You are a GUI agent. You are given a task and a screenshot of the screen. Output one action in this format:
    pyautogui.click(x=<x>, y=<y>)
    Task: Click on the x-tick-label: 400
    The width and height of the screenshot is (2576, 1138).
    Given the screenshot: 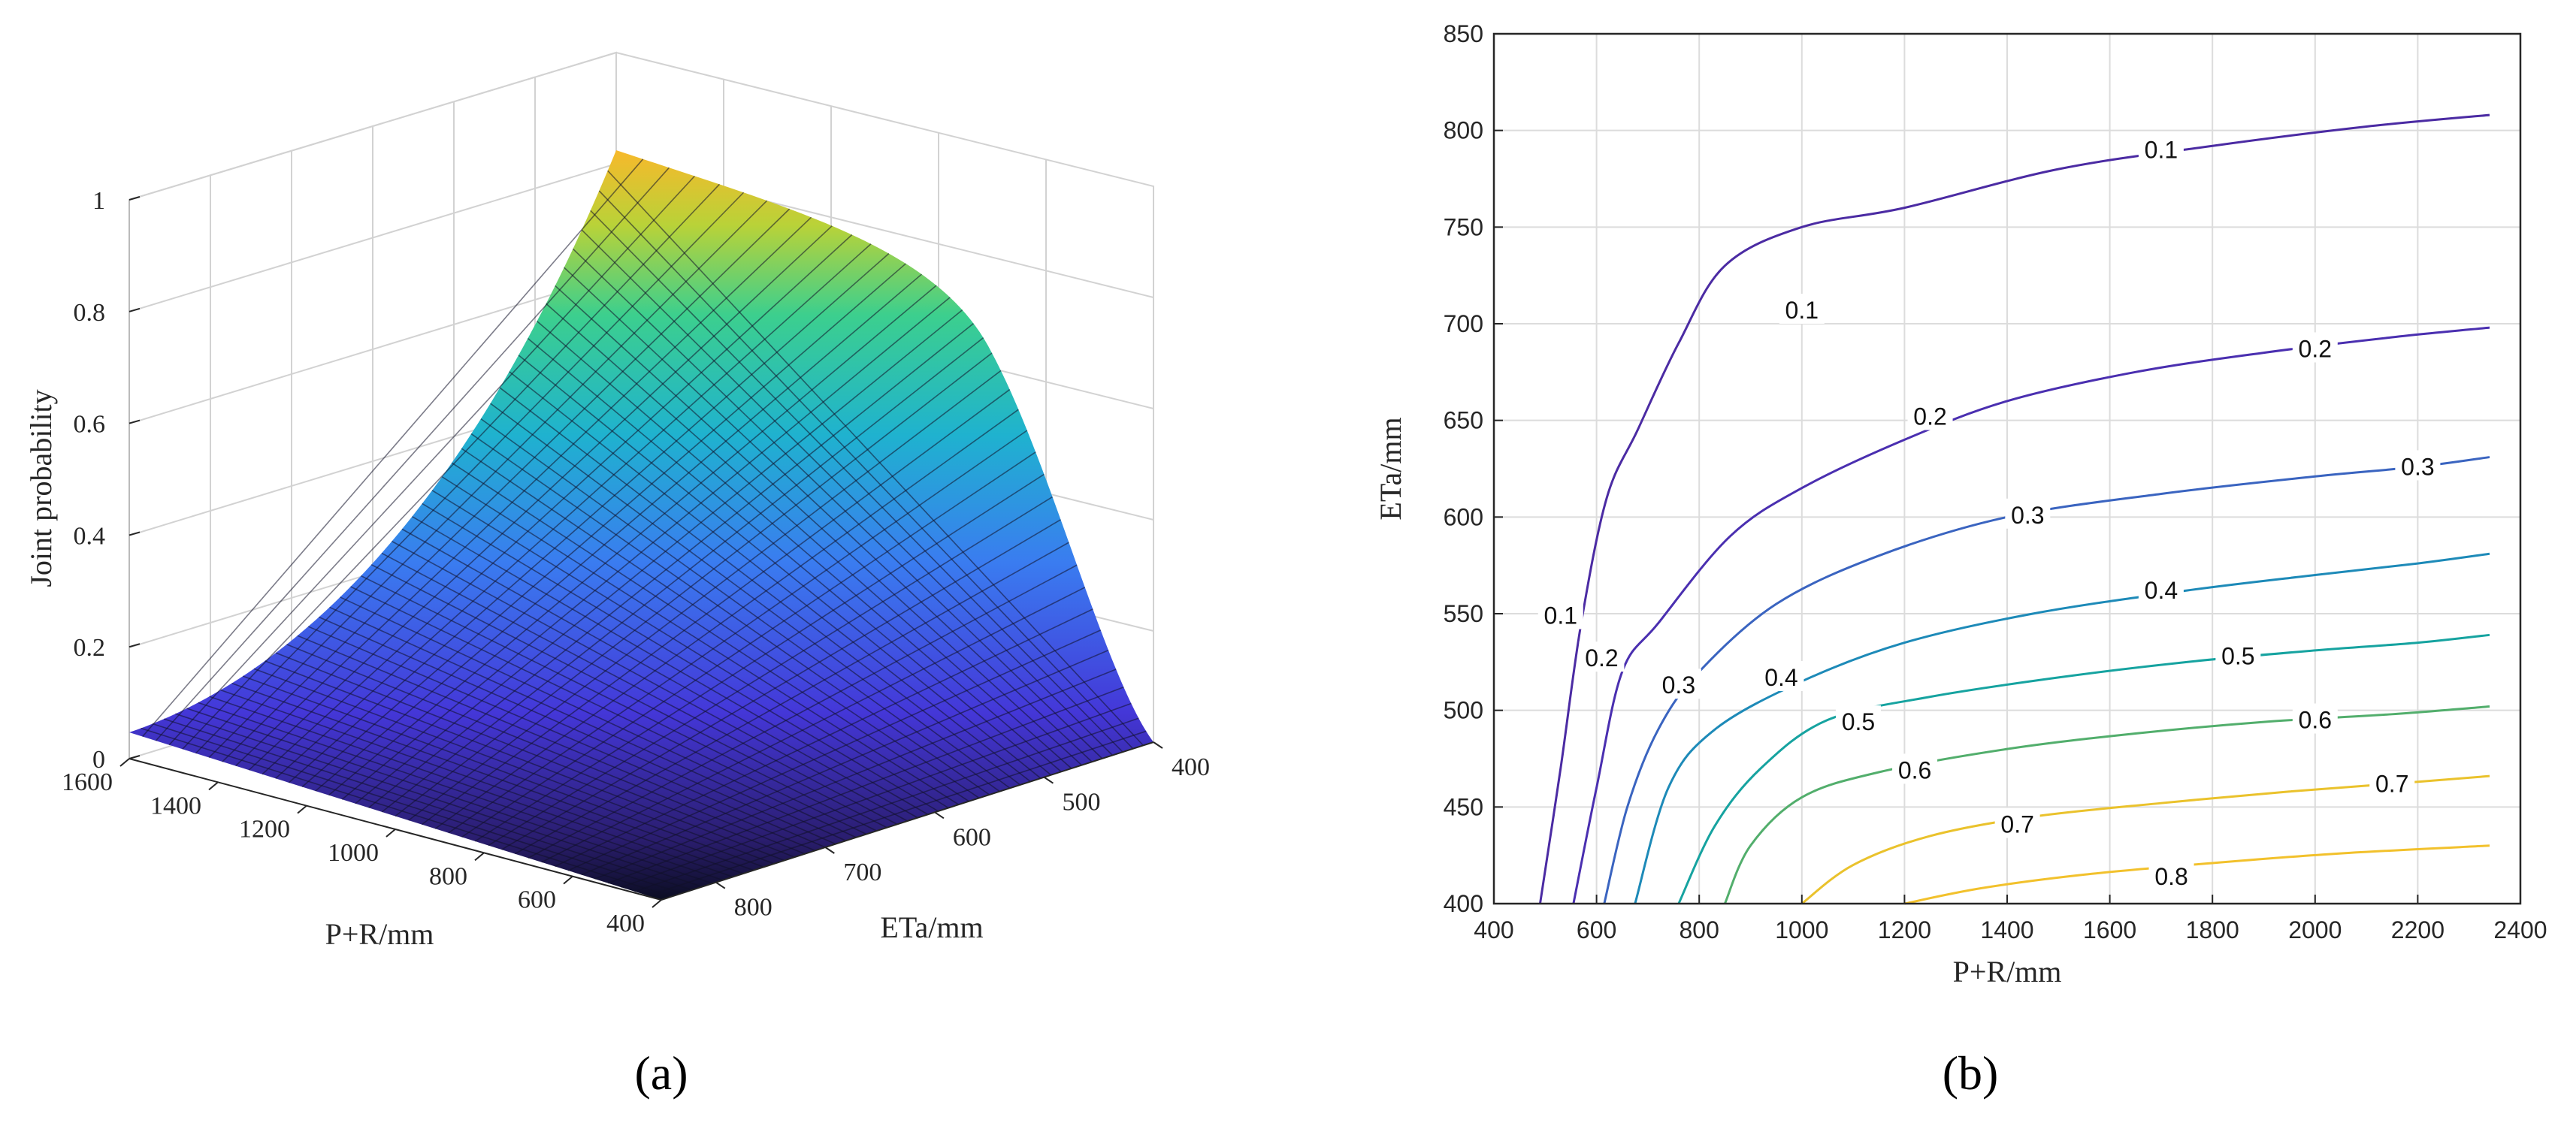 What is the action you would take?
    pyautogui.click(x=1494, y=929)
    